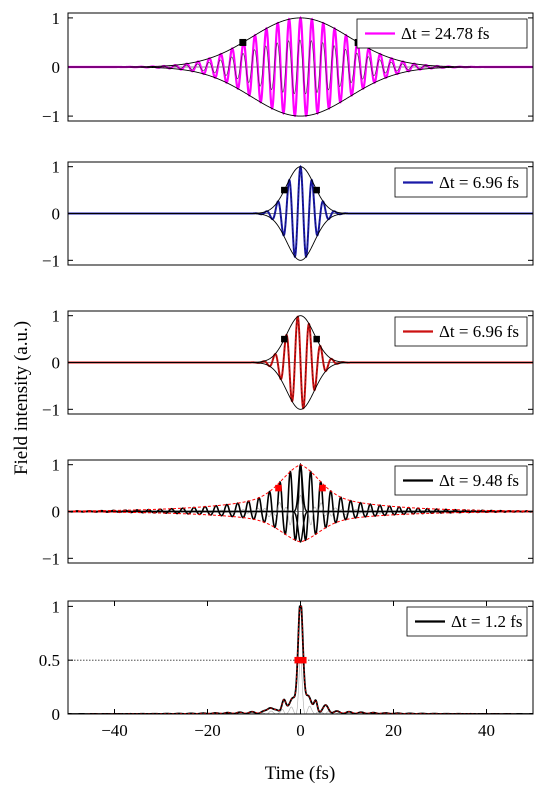  I want to click on central-spike-neg, so click(300, 526).